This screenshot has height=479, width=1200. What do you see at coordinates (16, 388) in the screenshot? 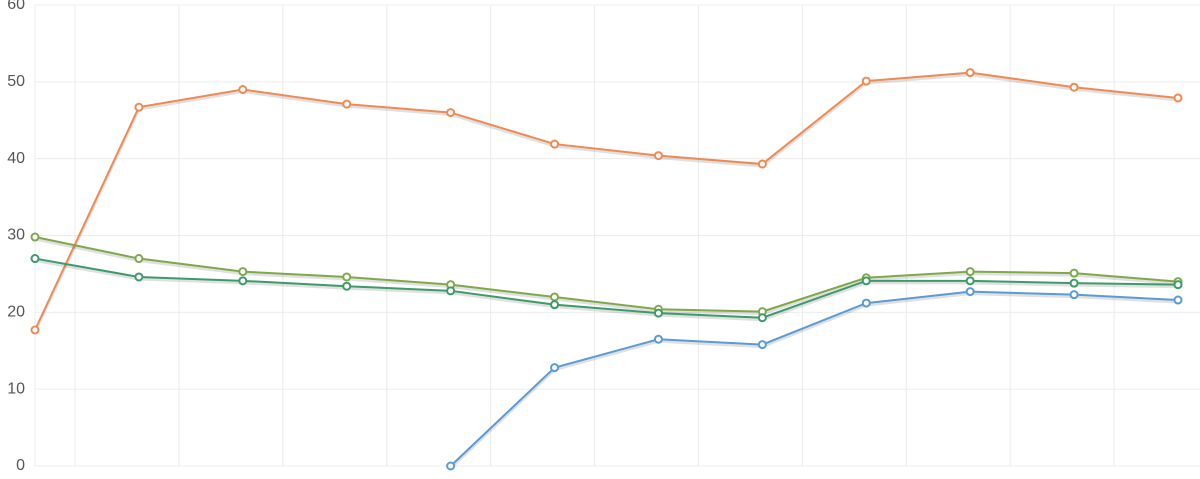
I see `y-tick-label: 10` at bounding box center [16, 388].